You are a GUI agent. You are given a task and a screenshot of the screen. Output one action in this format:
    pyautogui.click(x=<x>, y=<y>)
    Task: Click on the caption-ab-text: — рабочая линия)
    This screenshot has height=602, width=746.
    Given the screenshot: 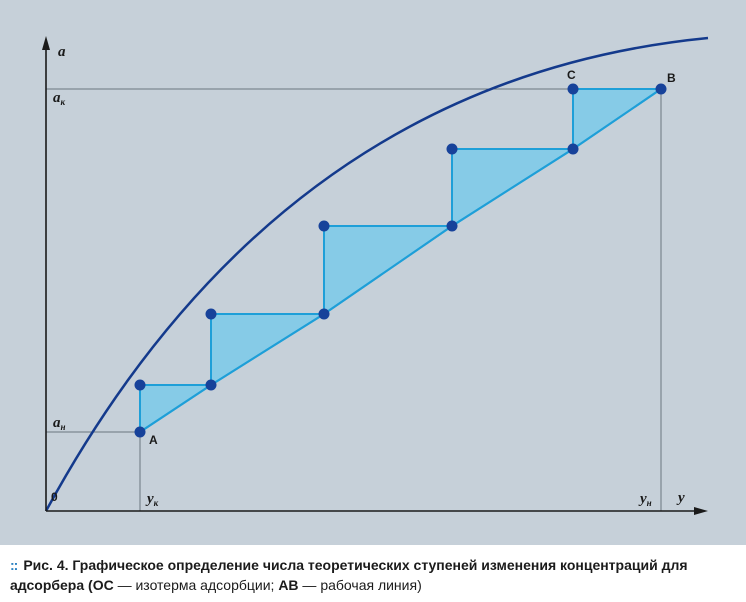 What is the action you would take?
    pyautogui.click(x=360, y=585)
    